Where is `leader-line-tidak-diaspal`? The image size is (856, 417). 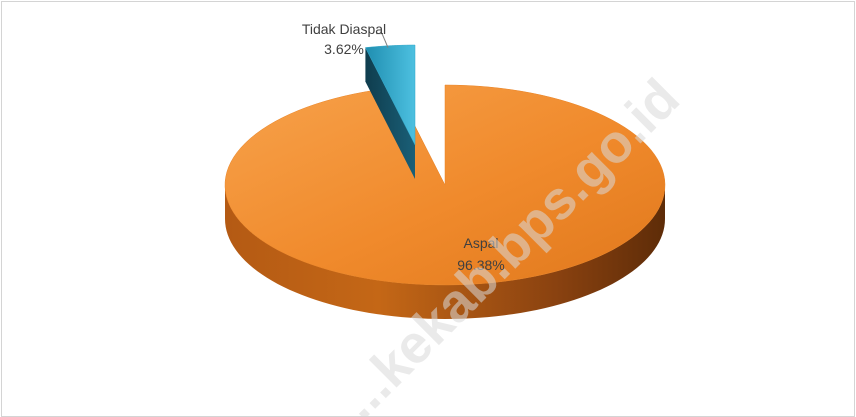 leader-line-tidak-diaspal is located at coordinates (382, 40).